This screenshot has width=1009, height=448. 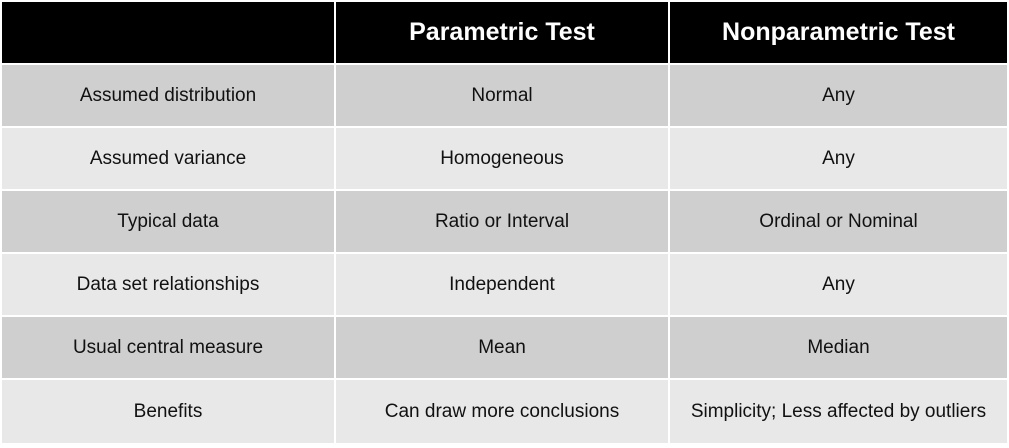 I want to click on nonparametric-value: Median, so click(x=838, y=348).